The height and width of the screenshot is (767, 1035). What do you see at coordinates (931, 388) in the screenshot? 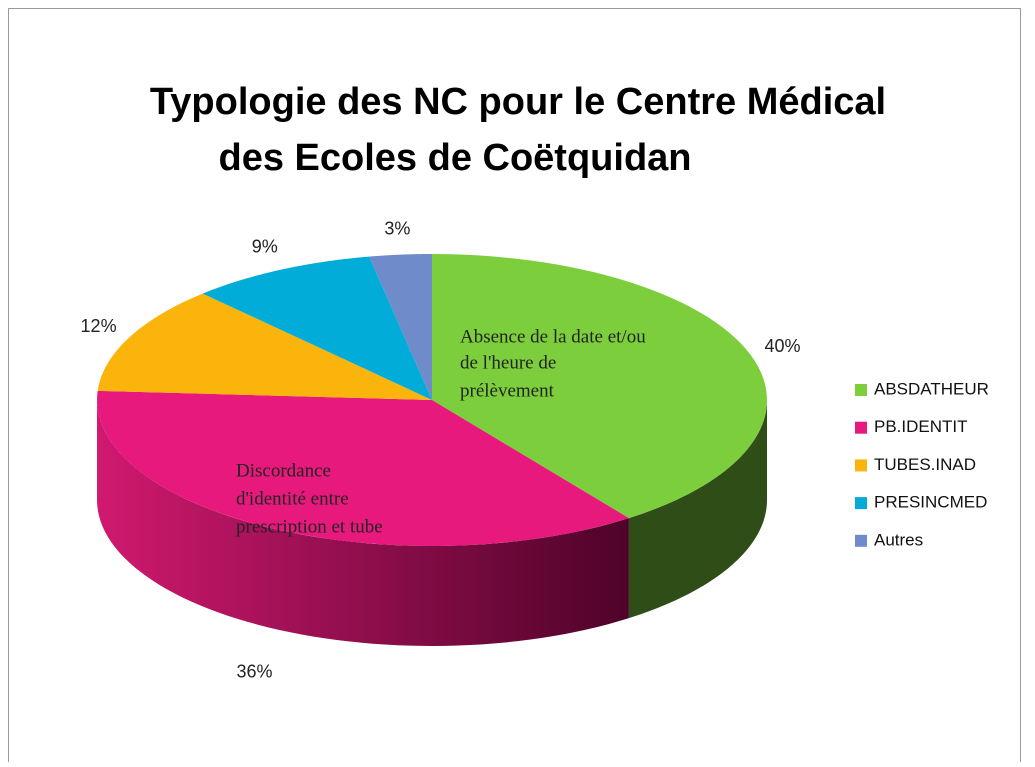
I see `legend-label: ABSDATHEUR` at bounding box center [931, 388].